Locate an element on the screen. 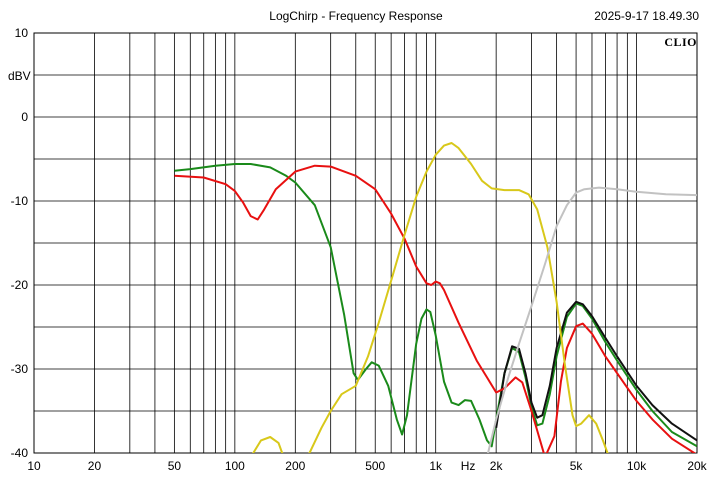 Image resolution: width=711 pixels, height=487 pixels. y-tick-label: 10 is located at coordinates (22, 33).